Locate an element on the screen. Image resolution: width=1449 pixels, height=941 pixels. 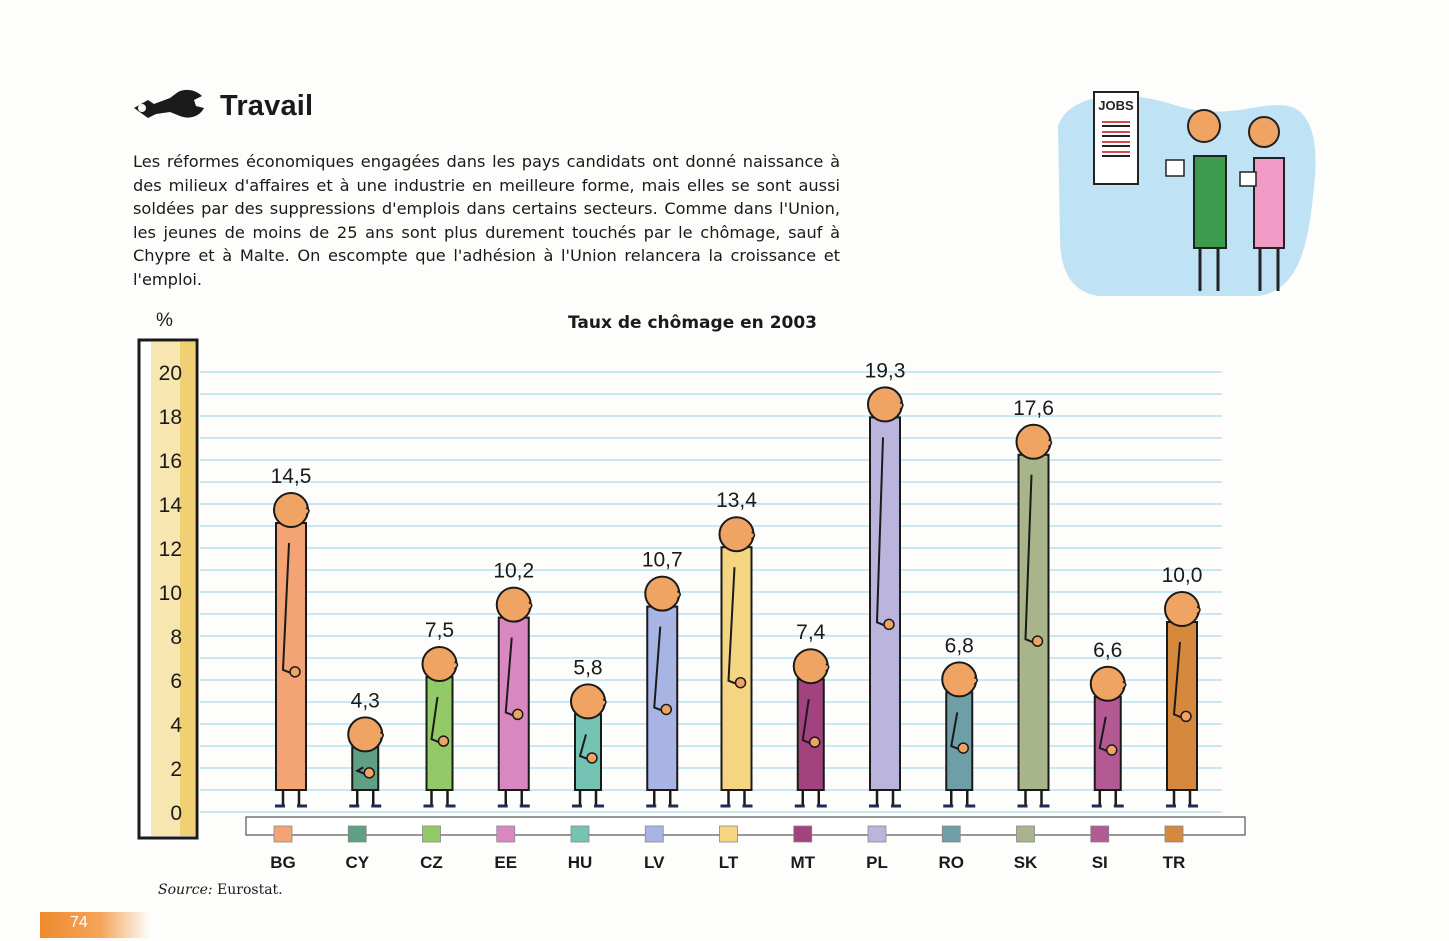
value-label: 7,4 is located at coordinates (811, 632).